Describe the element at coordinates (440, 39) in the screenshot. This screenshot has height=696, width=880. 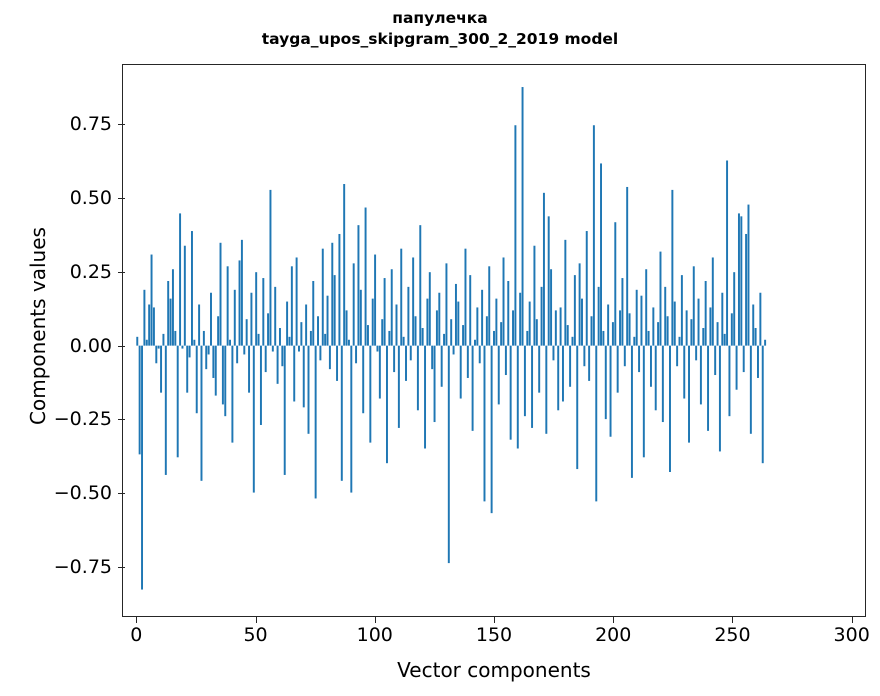
I see `chart-title-line-2: tayga_upos_skipgram_300_2_2019 model` at that location.